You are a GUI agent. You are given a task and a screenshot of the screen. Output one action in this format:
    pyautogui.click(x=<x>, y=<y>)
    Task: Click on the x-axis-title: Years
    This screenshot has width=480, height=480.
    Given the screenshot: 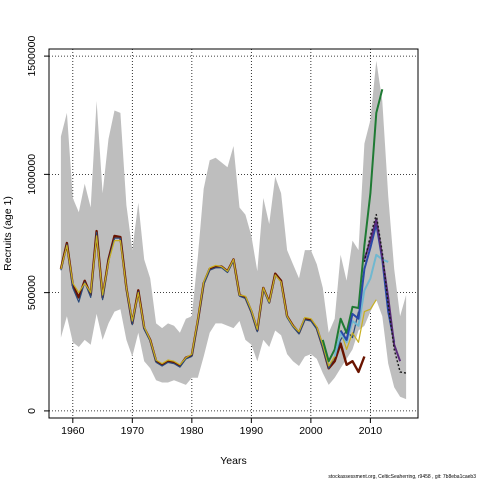 What is the action you would take?
    pyautogui.click(x=233, y=461)
    